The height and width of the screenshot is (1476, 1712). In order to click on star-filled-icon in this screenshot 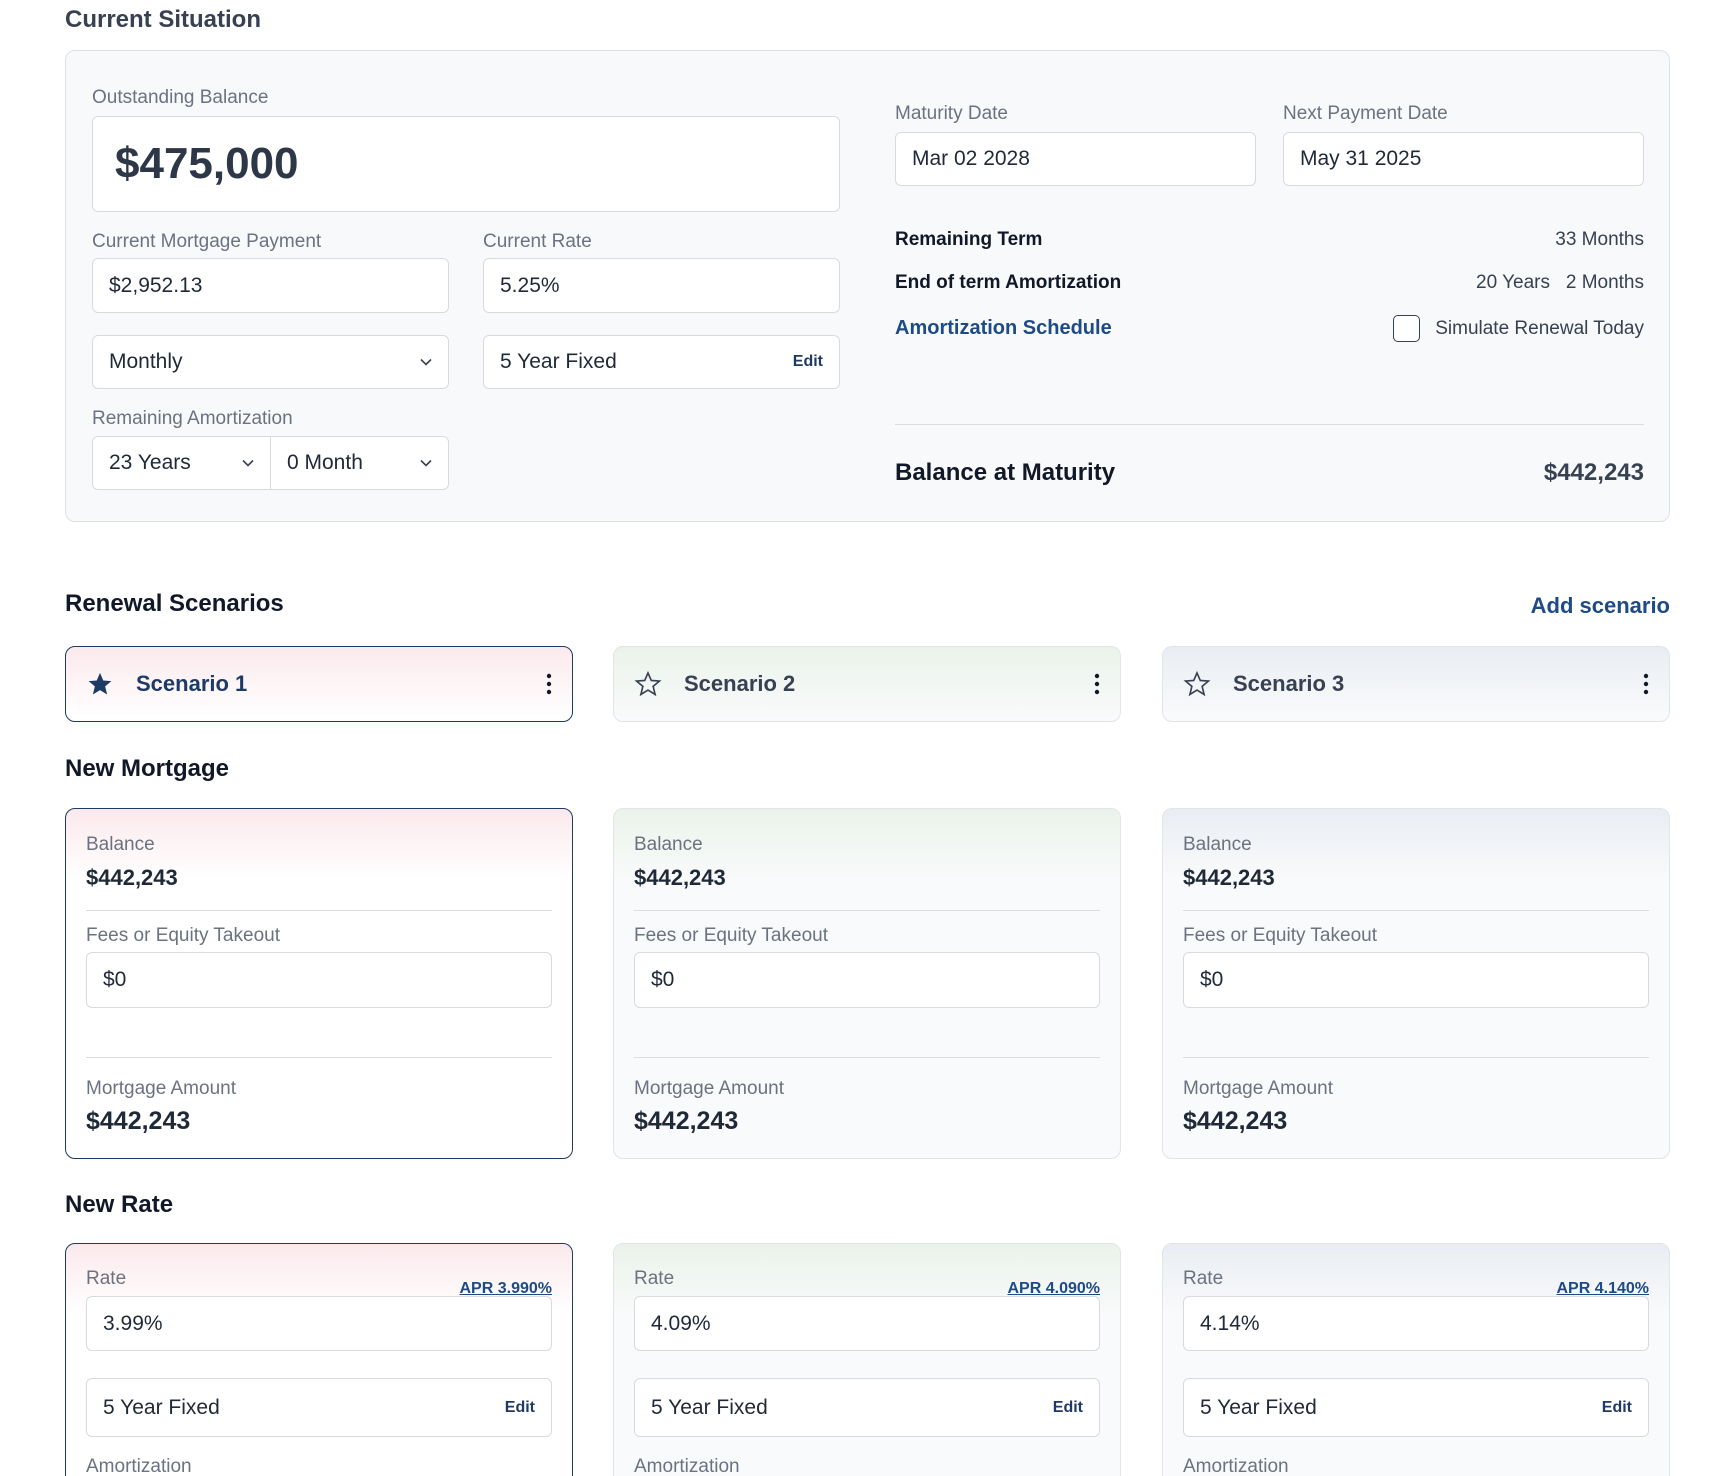, I will do `click(100, 684)`.